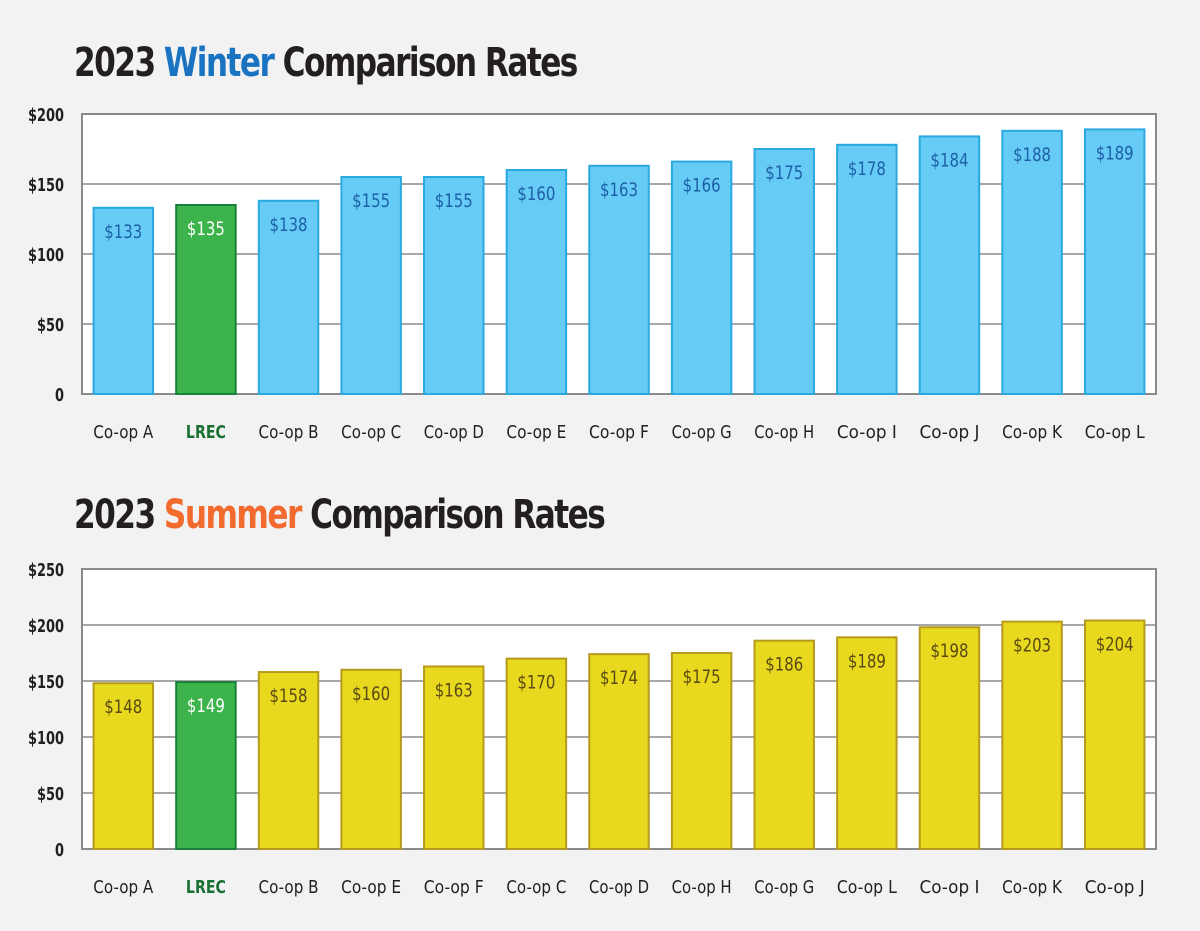 The image size is (1200, 931). I want to click on data-label: $158, so click(289, 696).